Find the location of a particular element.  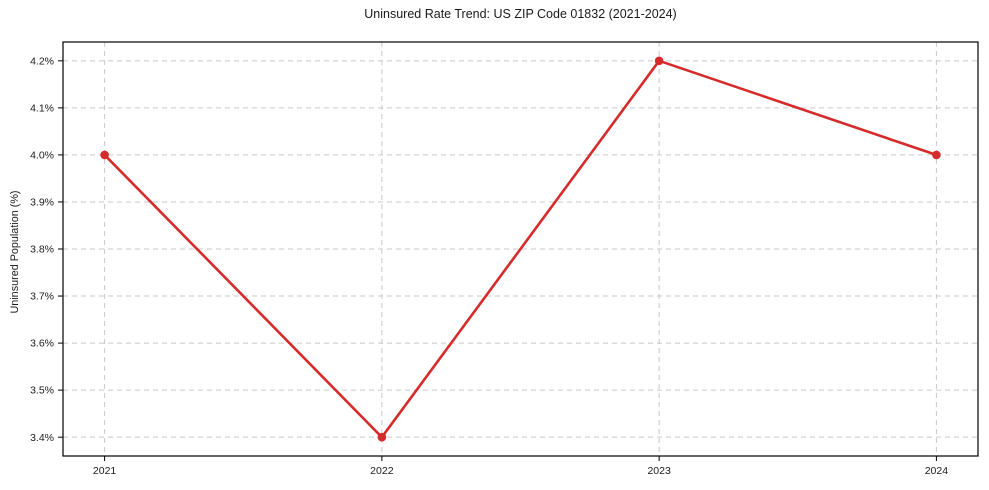

x-tick-label: 2021 is located at coordinates (105, 471).